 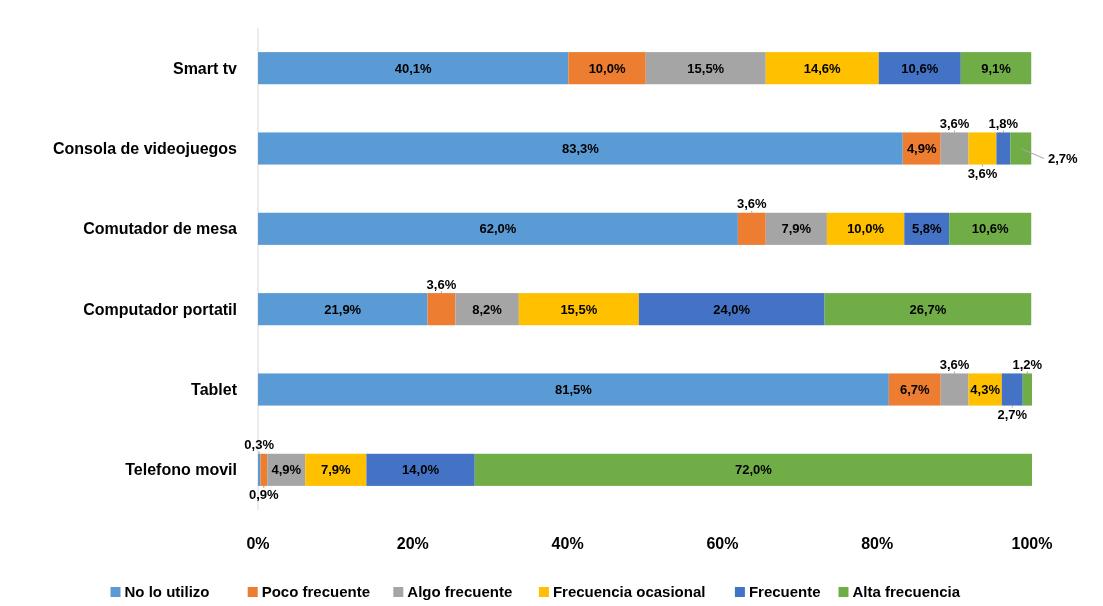 I want to click on data-label: 6,7%, so click(x=914, y=390).